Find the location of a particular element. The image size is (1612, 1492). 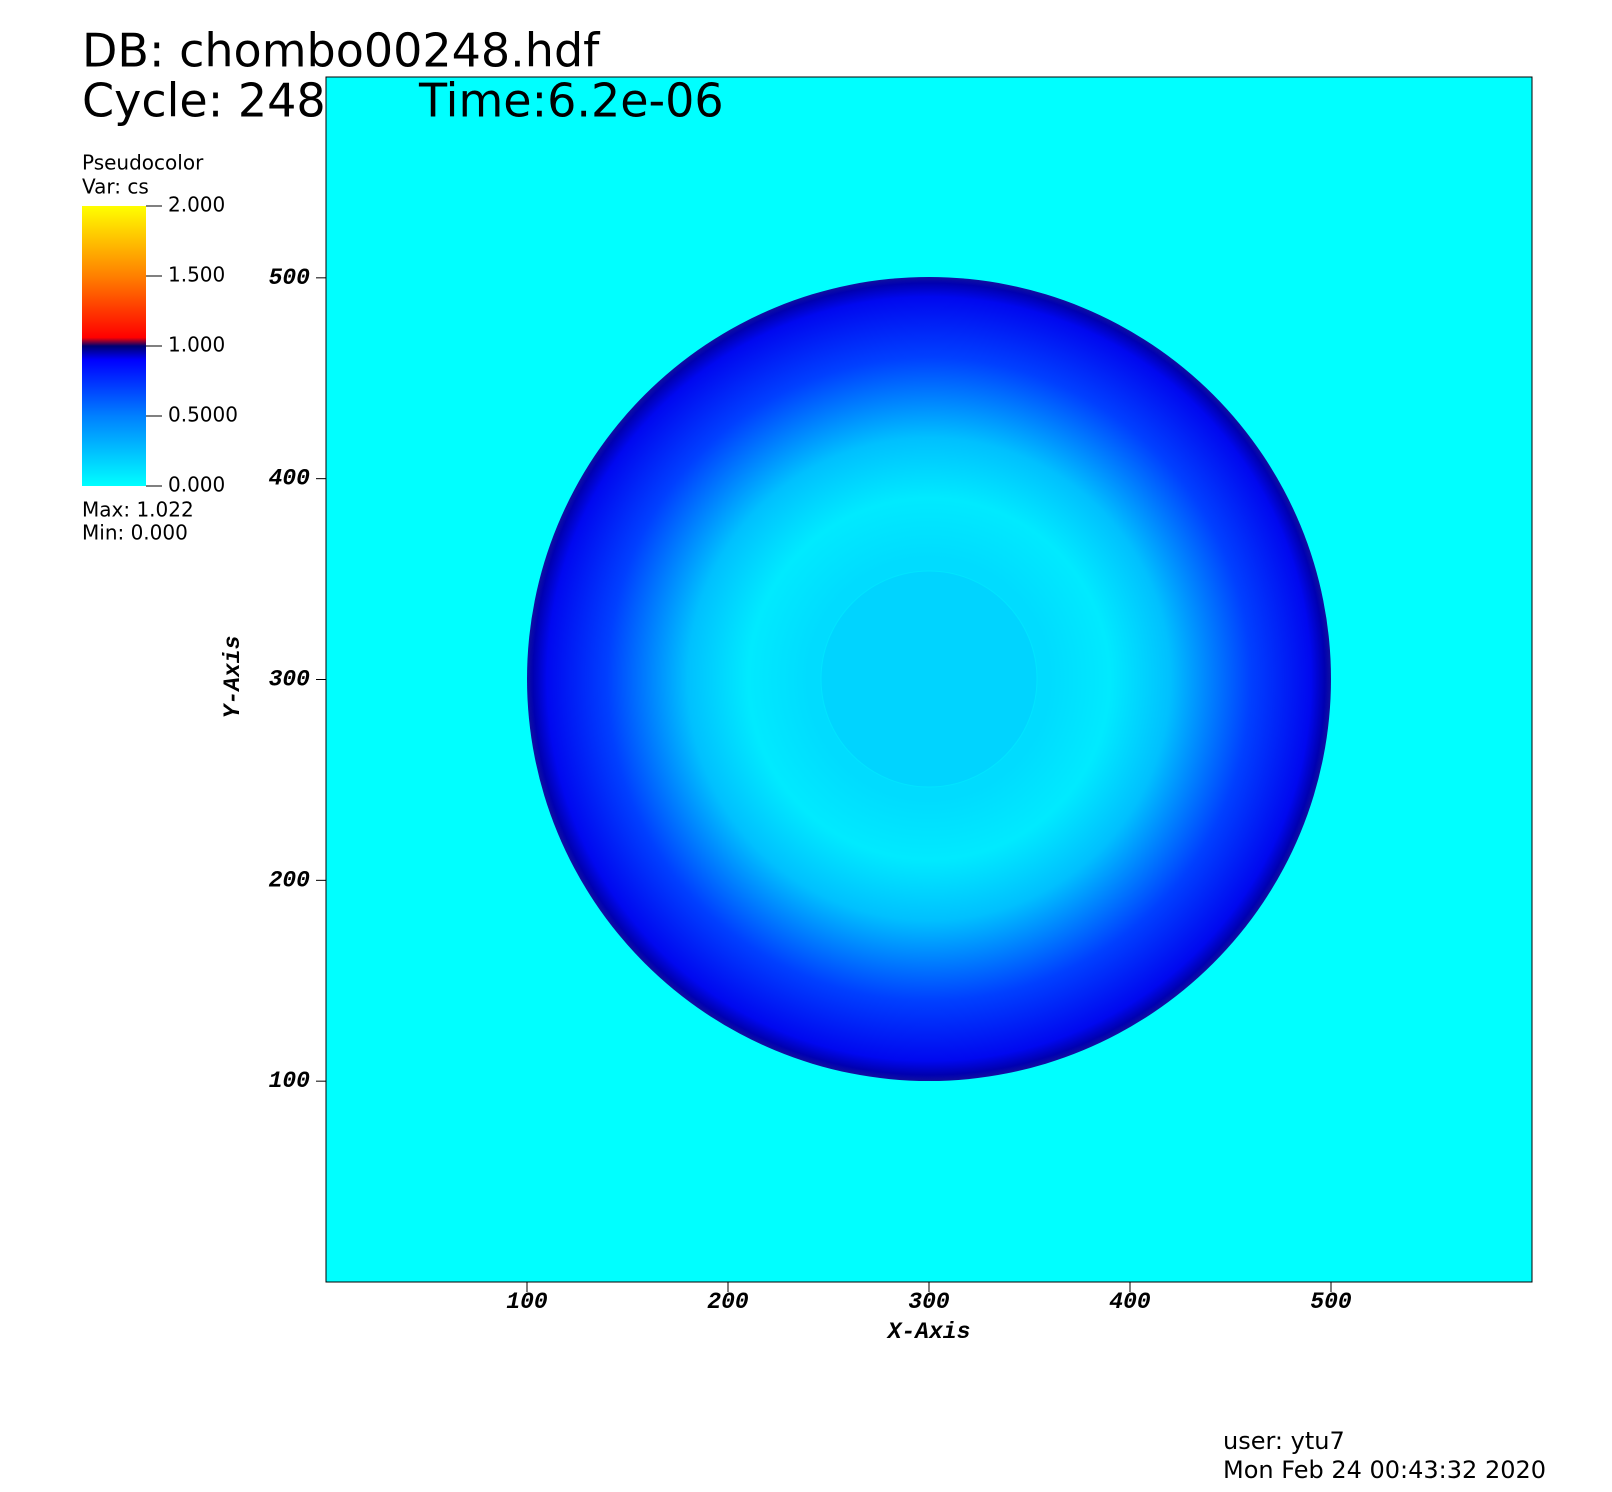

date: Mon Feb 24 00:43:32 2020 is located at coordinates (1384, 1470).